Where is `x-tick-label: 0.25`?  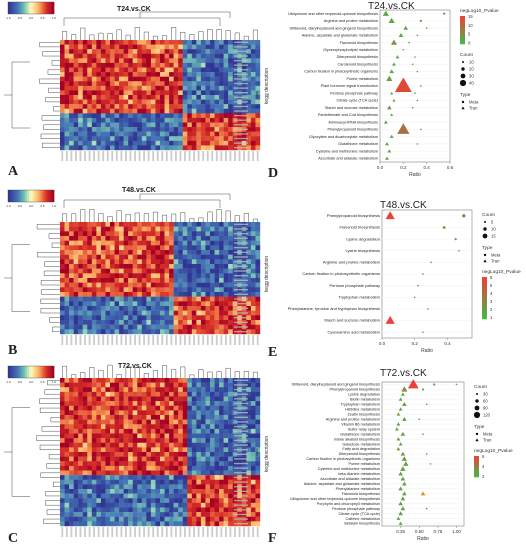 x-tick-label: 0.25 is located at coordinates (400, 531).